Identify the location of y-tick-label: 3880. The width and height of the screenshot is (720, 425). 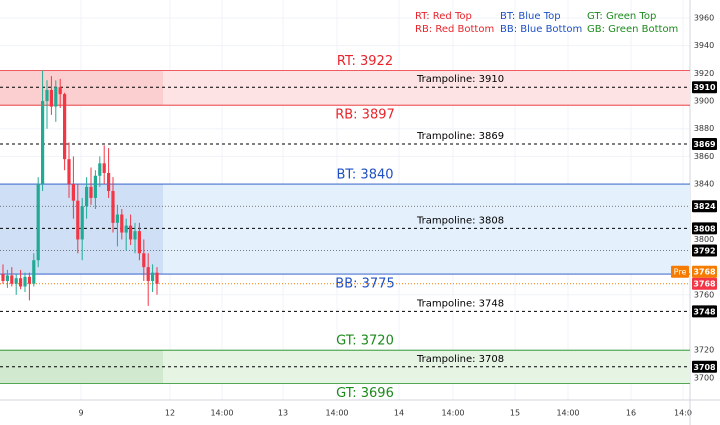
(704, 128).